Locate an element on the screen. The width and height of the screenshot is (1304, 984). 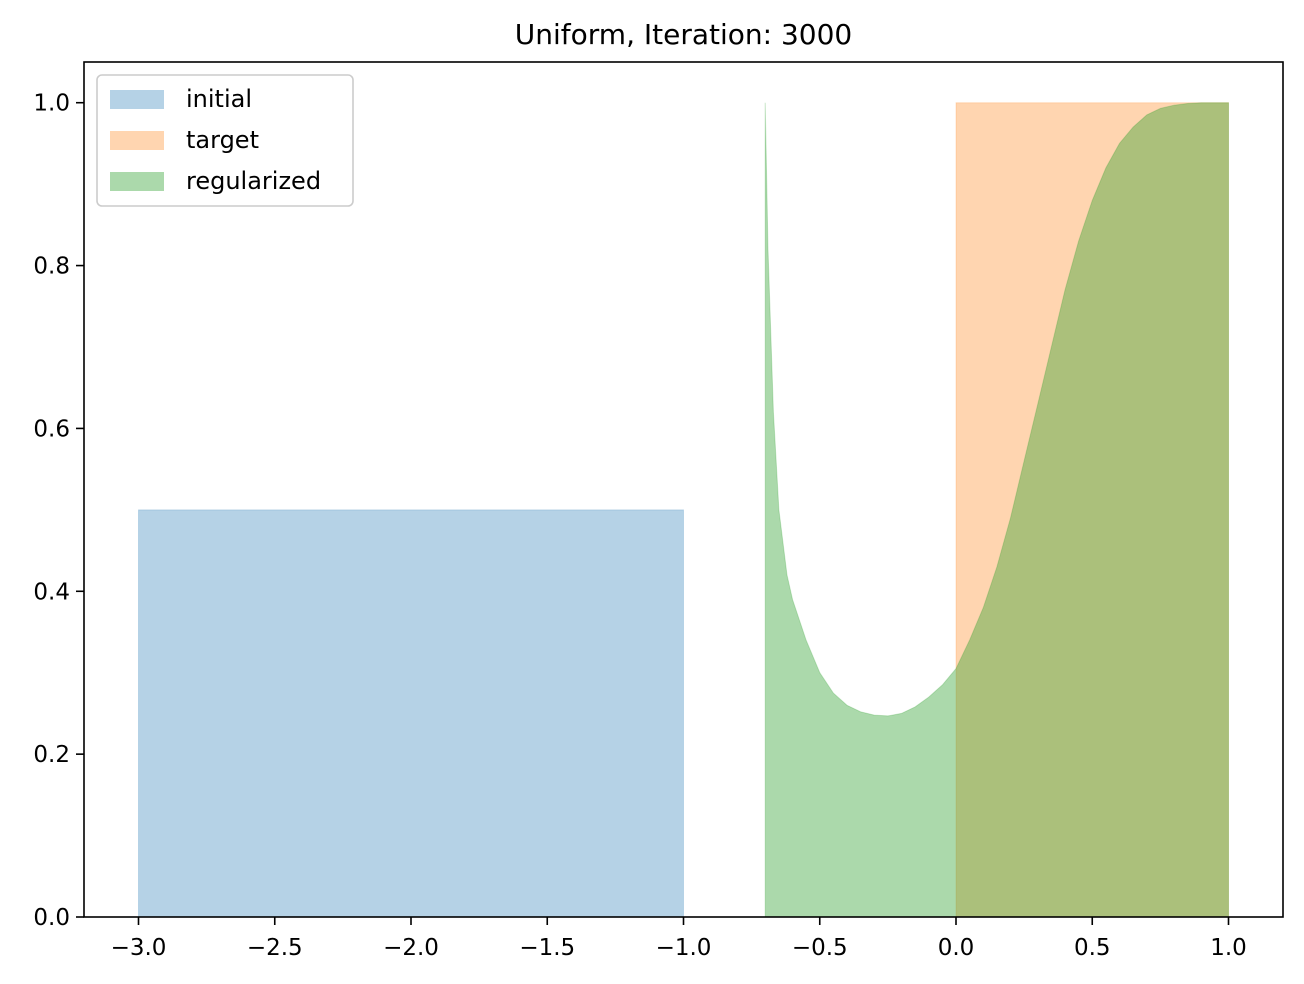
x-tick-label: −2.0 is located at coordinates (411, 948).